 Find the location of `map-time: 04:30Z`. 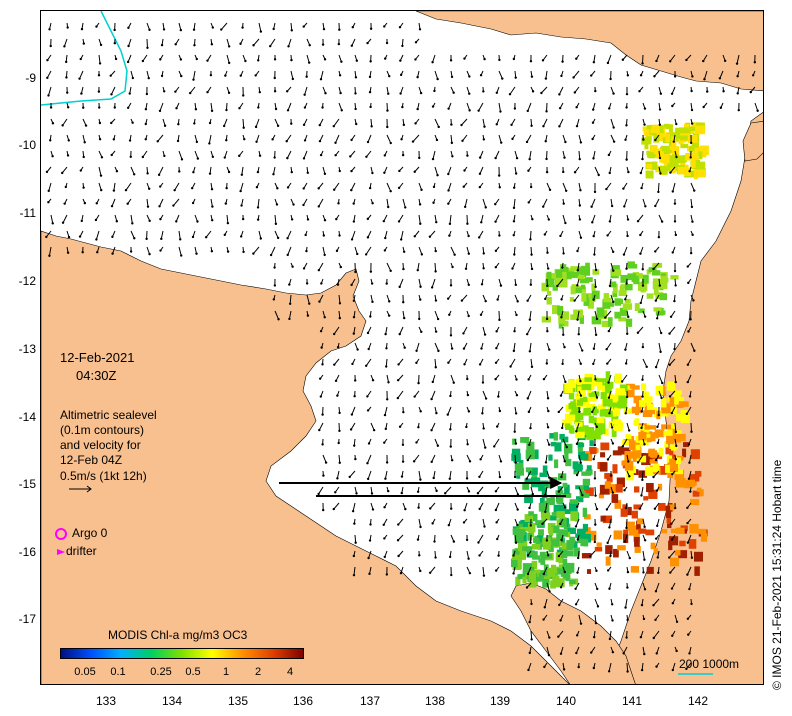

map-time: 04:30Z is located at coordinates (96, 375).